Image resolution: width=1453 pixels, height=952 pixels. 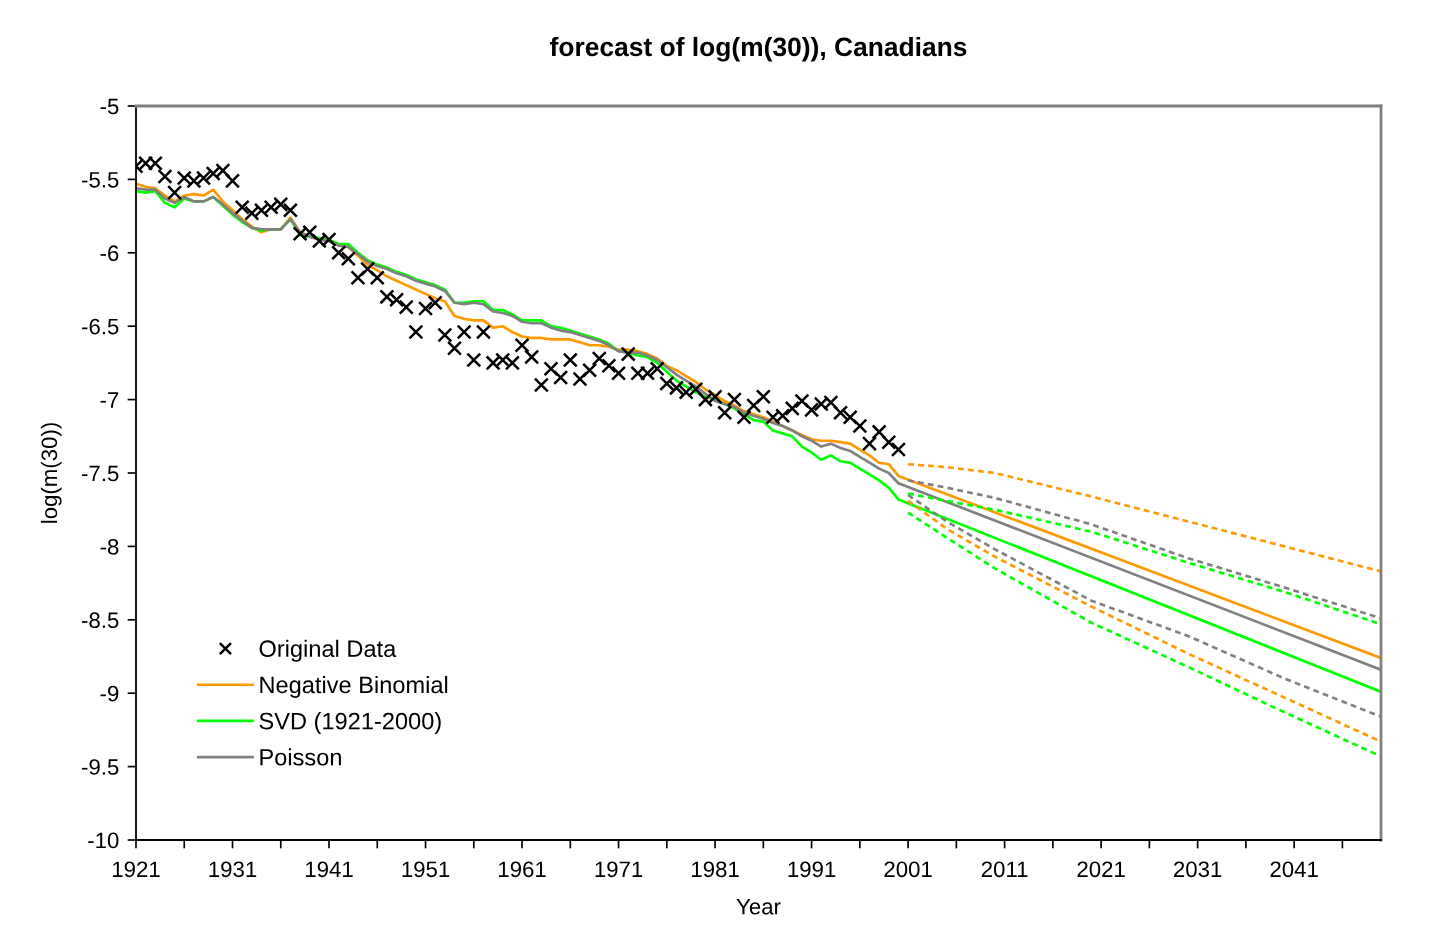 What do you see at coordinates (100, 473) in the screenshot?
I see `y-tick-label: -7.5` at bounding box center [100, 473].